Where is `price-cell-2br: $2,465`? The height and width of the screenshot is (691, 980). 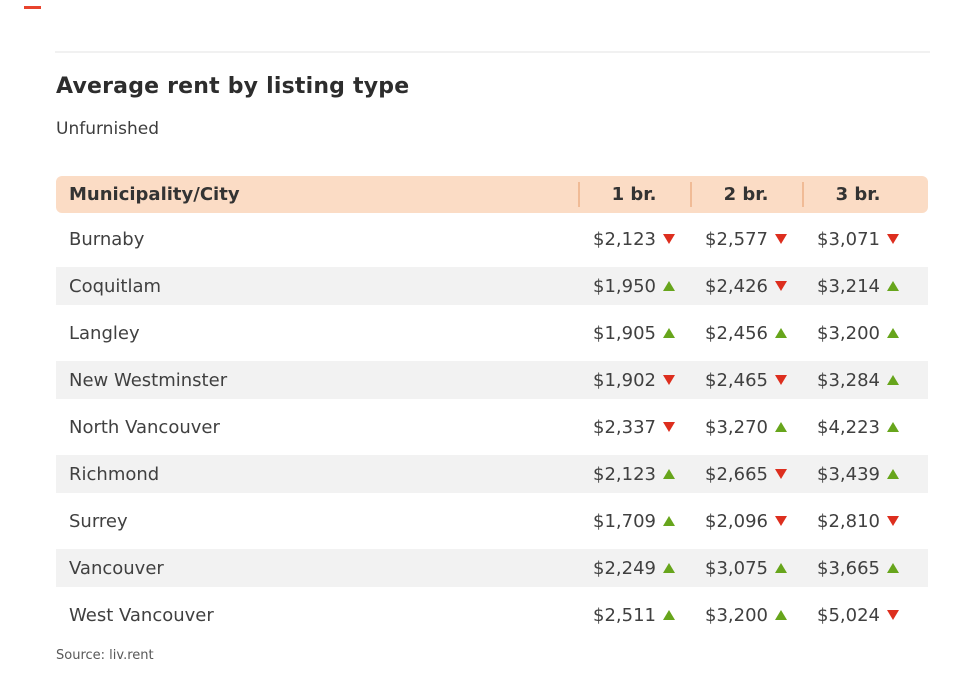
price-cell-2br: $2,465 is located at coordinates (746, 380).